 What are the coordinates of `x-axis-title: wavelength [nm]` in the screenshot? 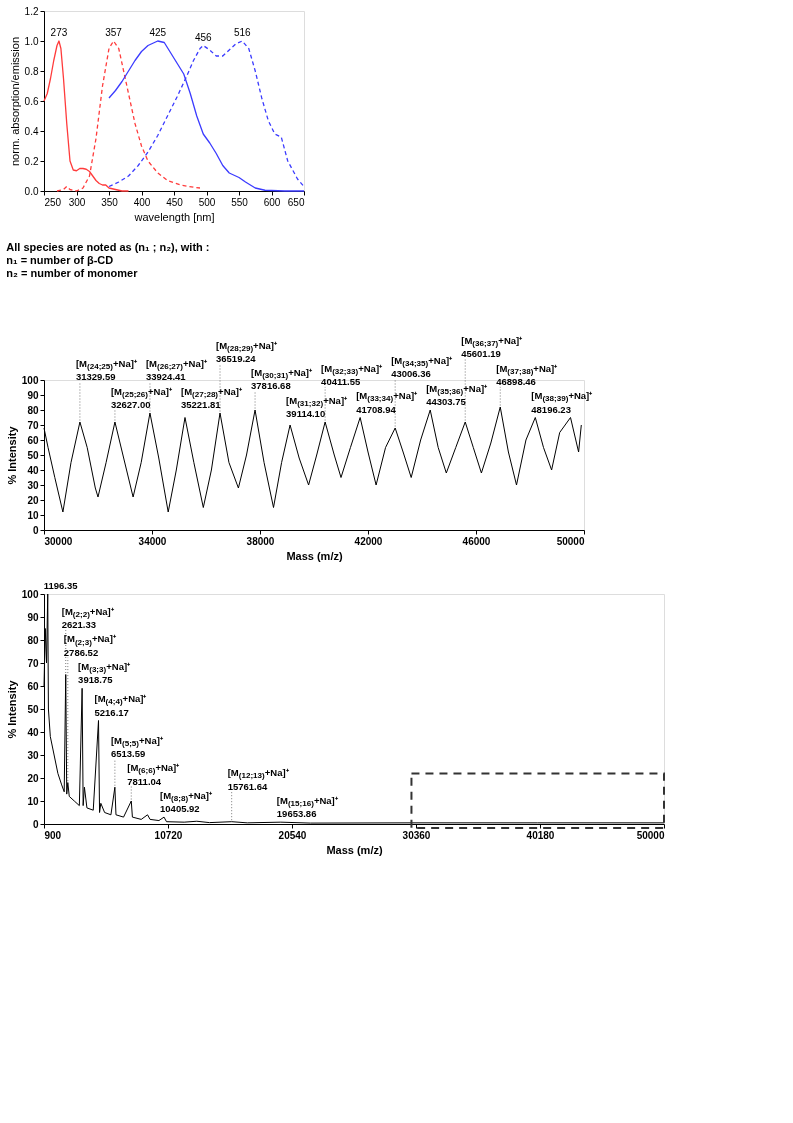 It's located at (174, 216).